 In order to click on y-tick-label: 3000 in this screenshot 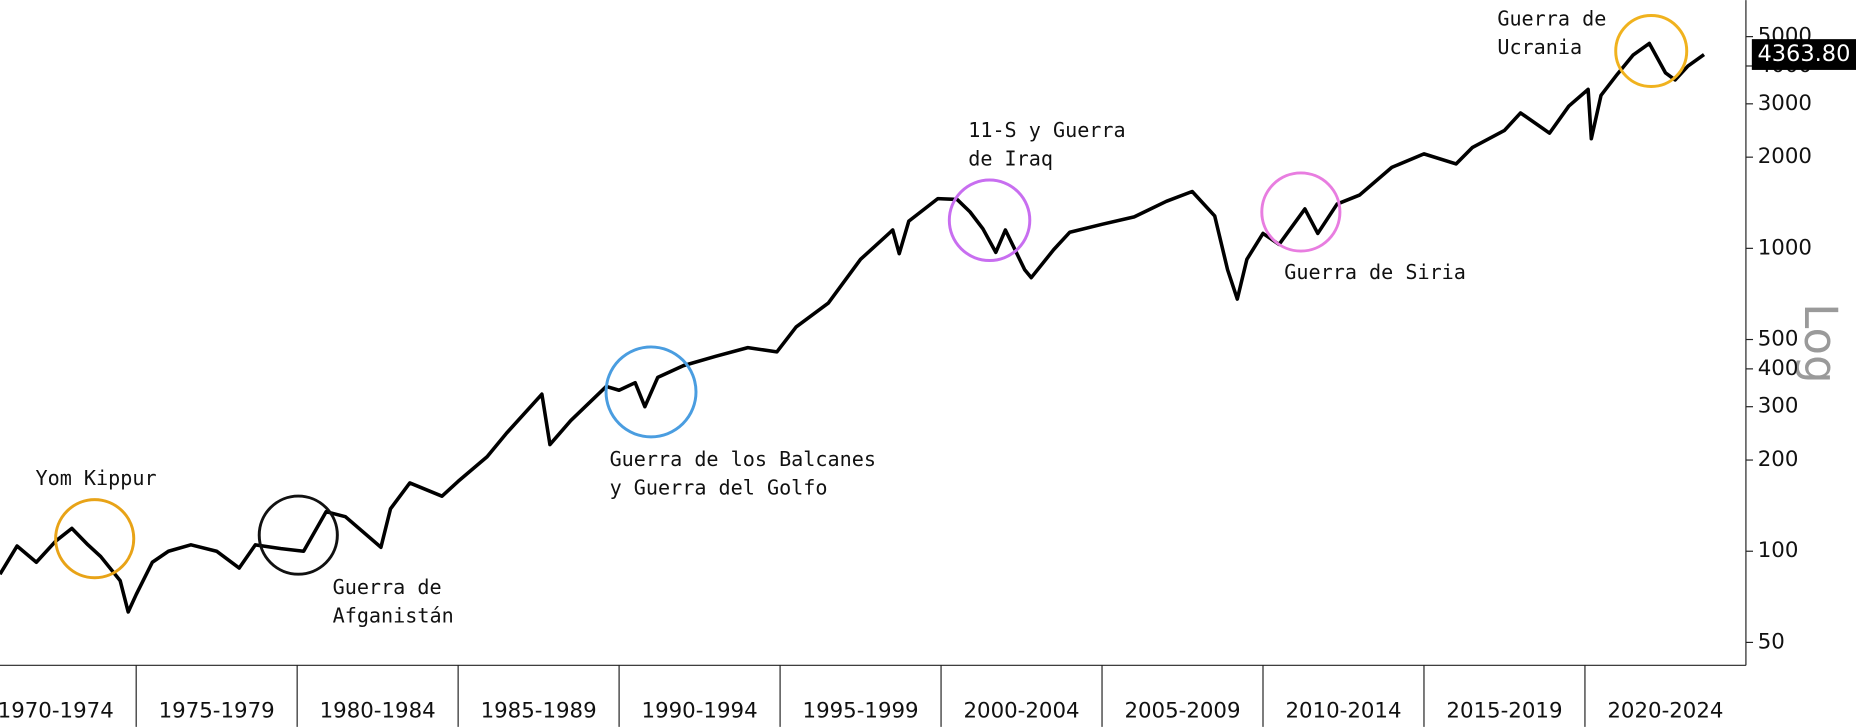, I will do `click(1785, 103)`.